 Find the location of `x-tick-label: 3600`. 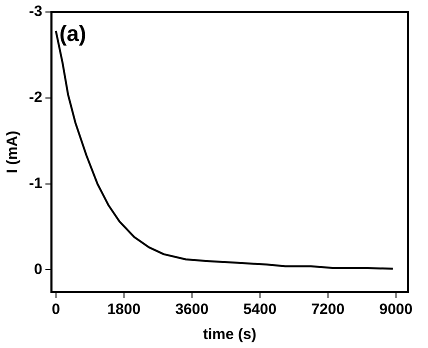

x-tick-label: 3600 is located at coordinates (192, 309).